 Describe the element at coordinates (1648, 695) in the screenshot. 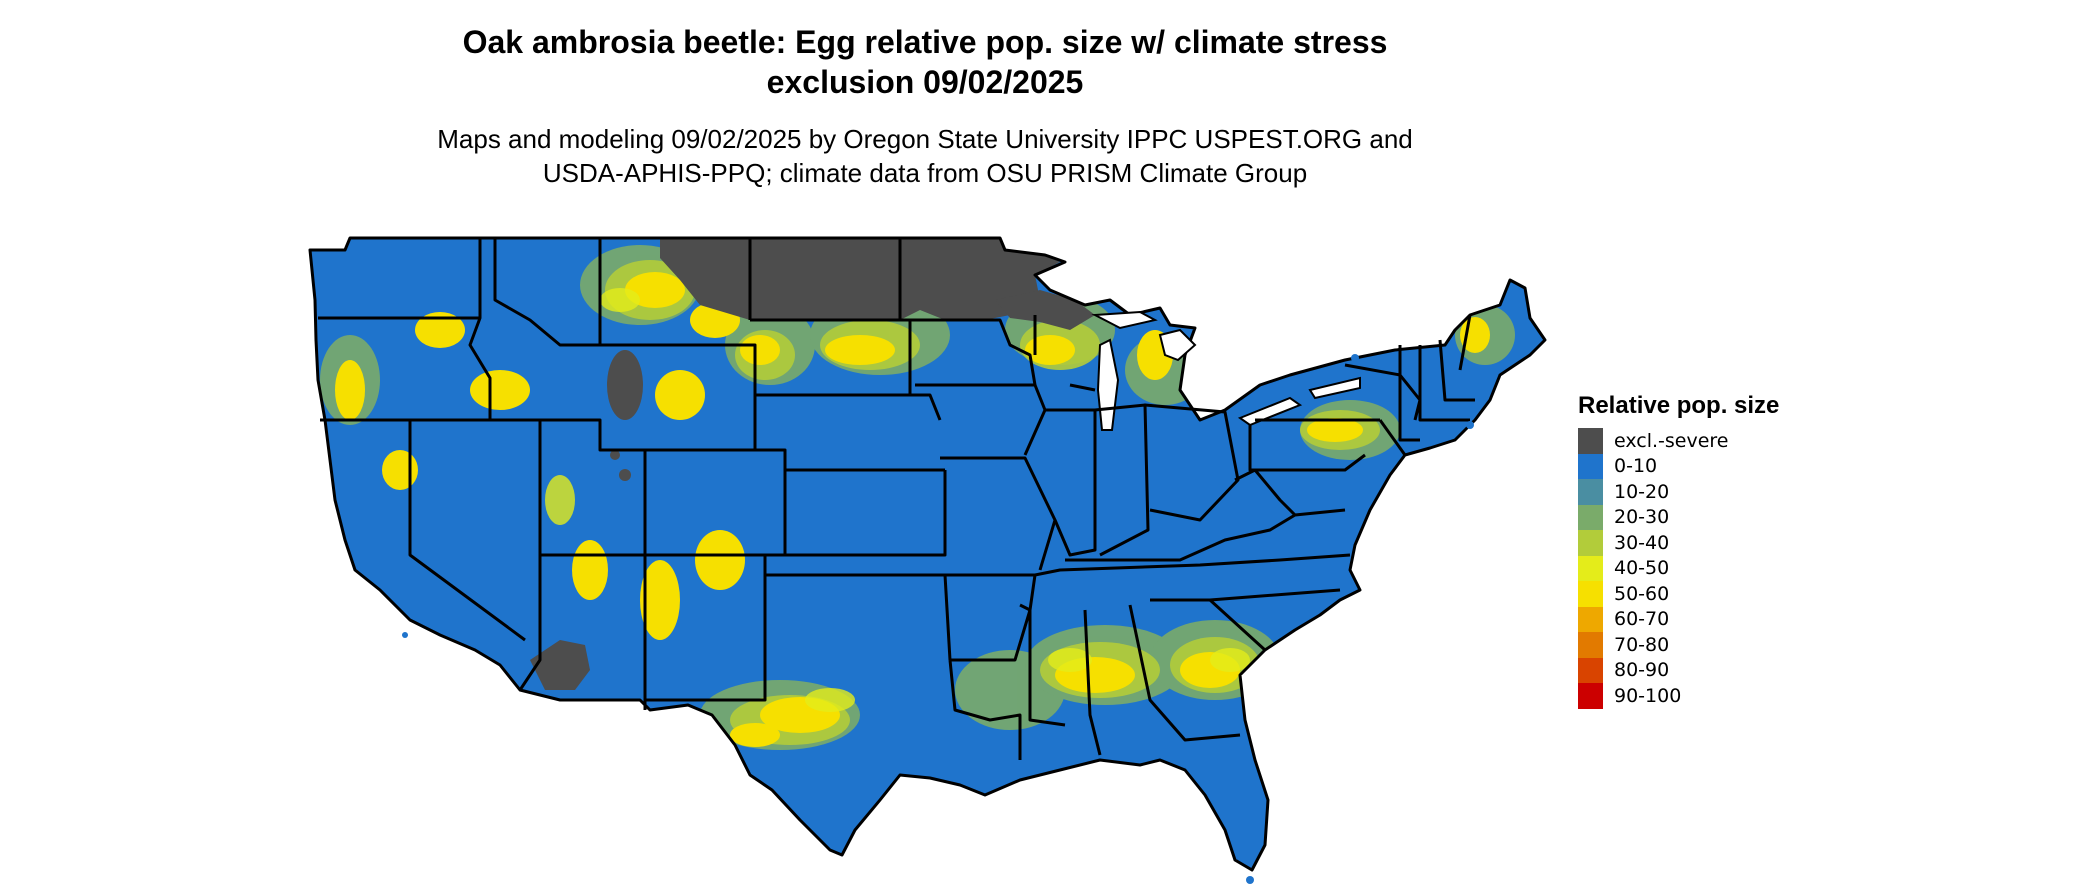

I see `legend-label: 90-100` at that location.